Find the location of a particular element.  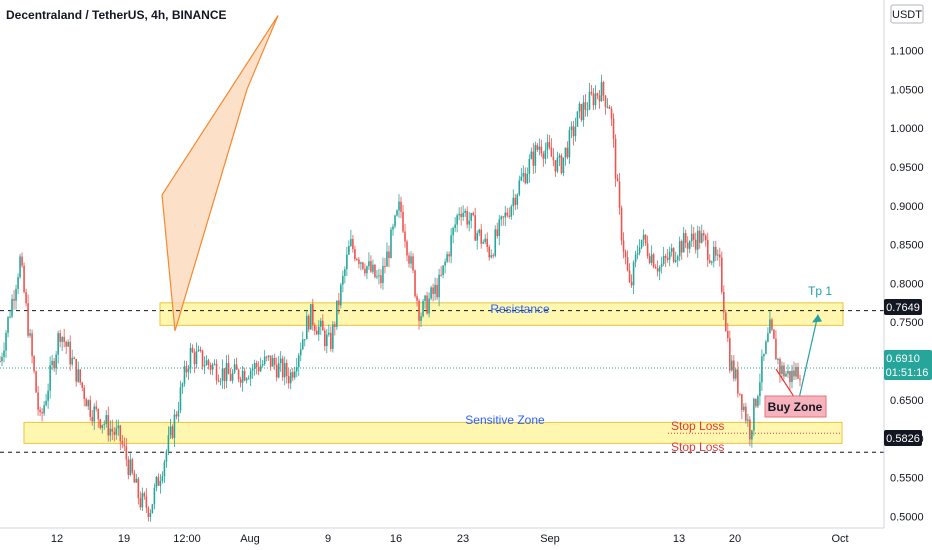

wedge-layer is located at coordinates (220, 173).